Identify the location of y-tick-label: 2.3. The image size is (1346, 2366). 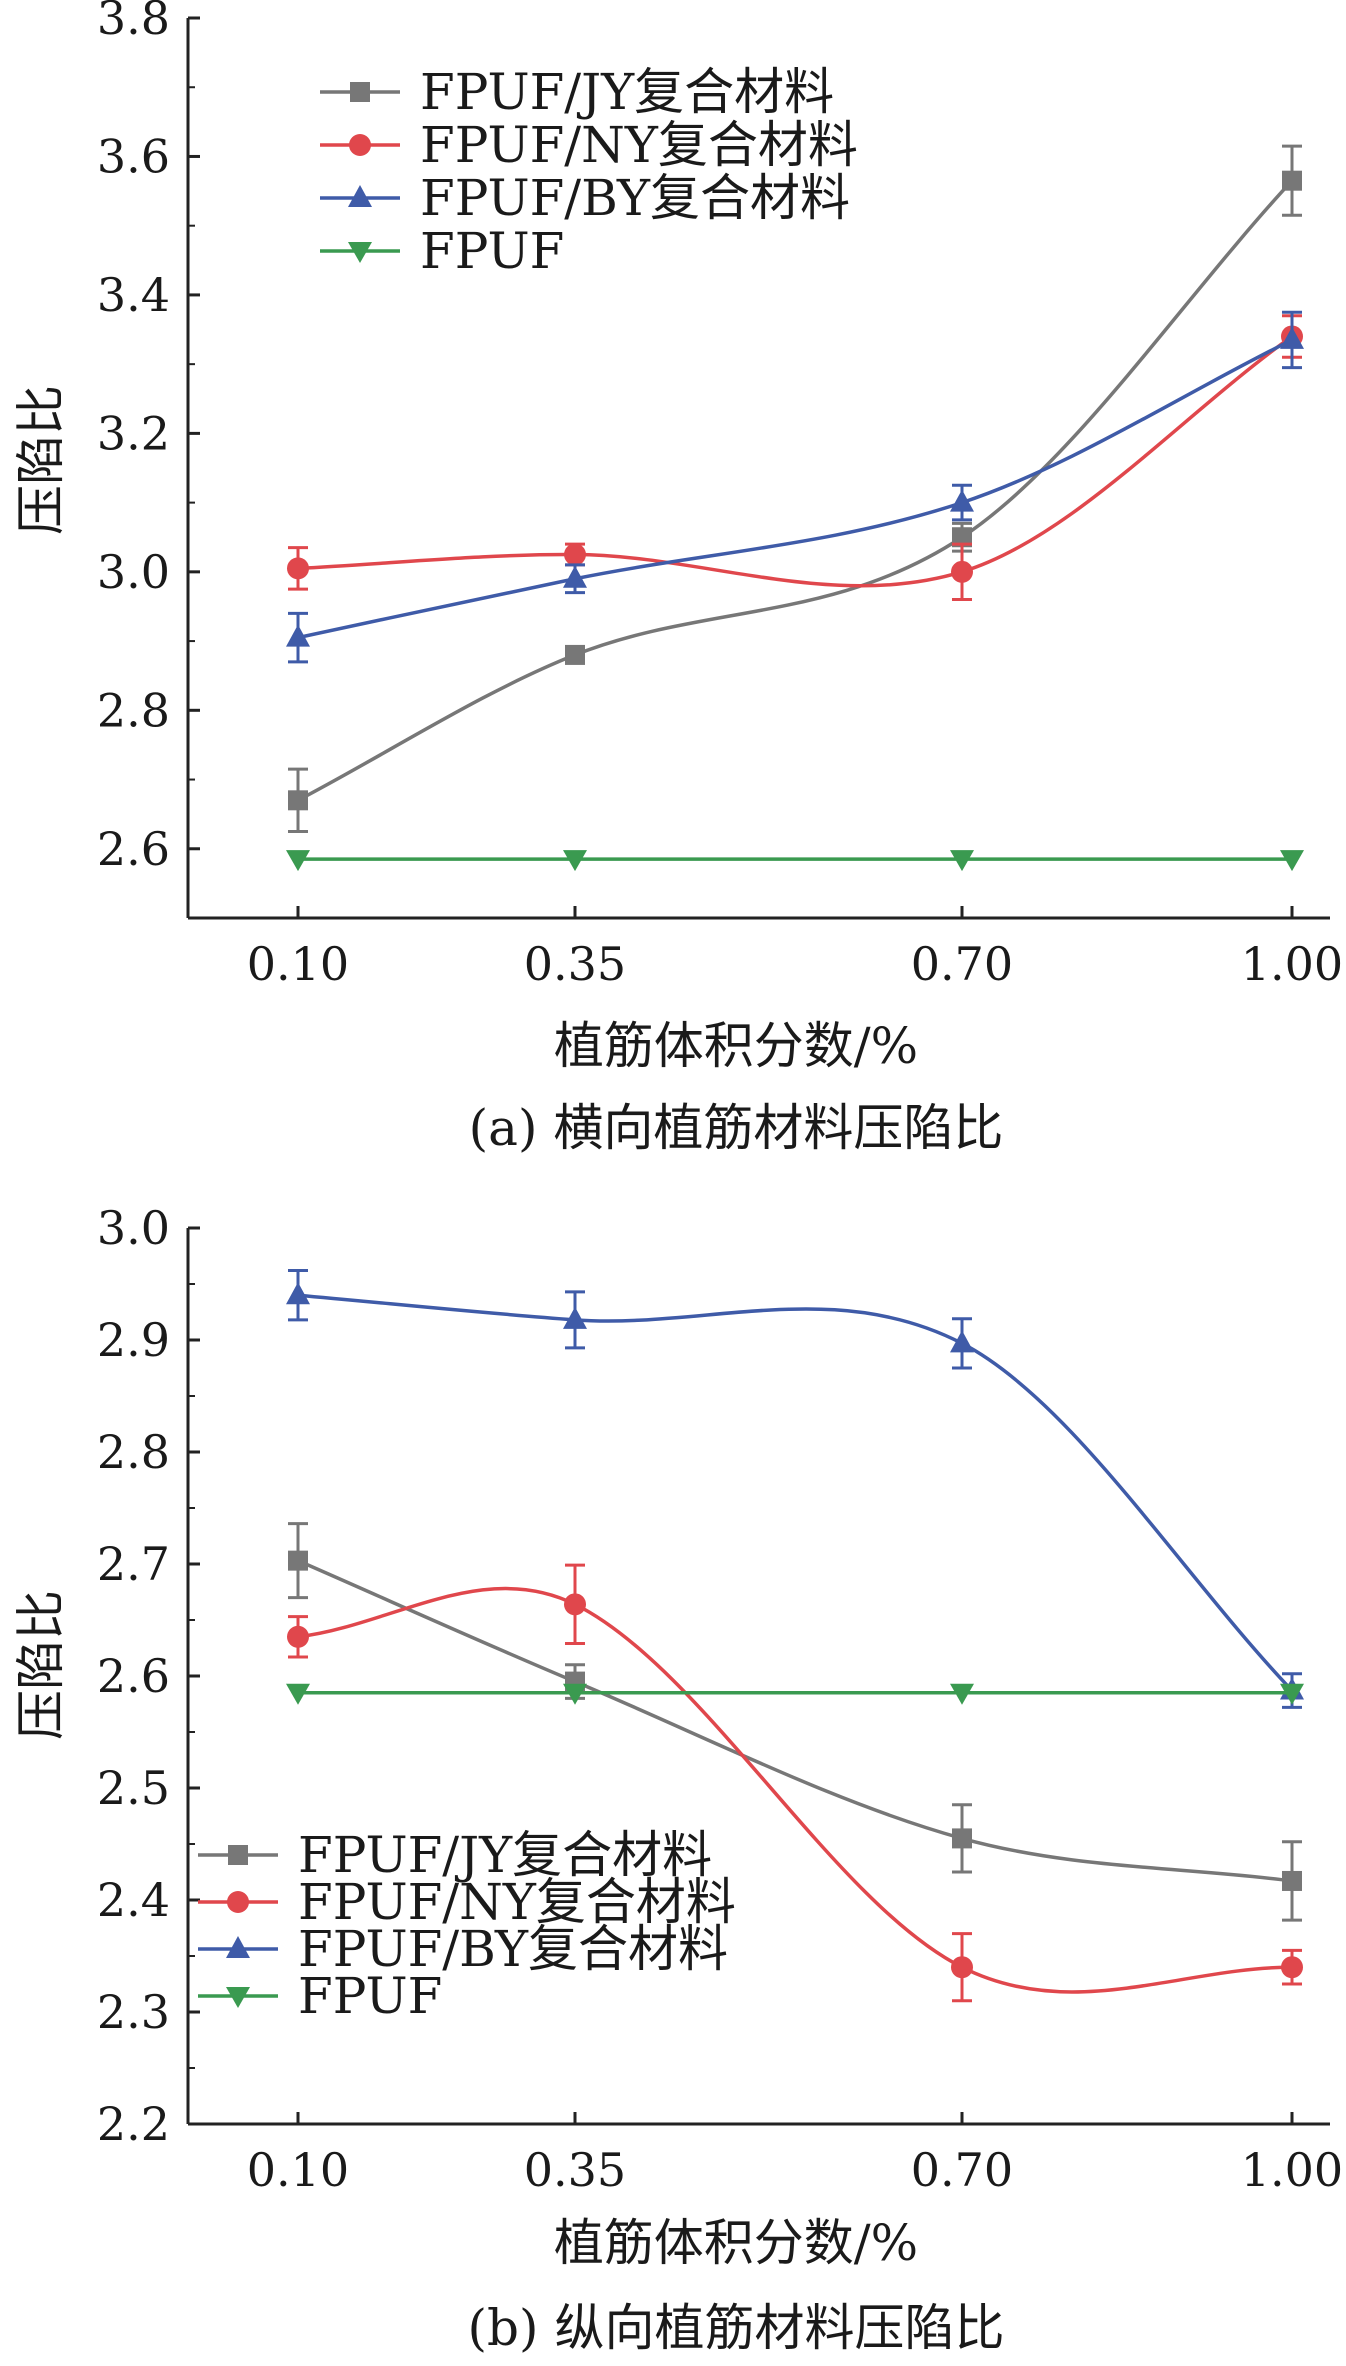
(133, 2012).